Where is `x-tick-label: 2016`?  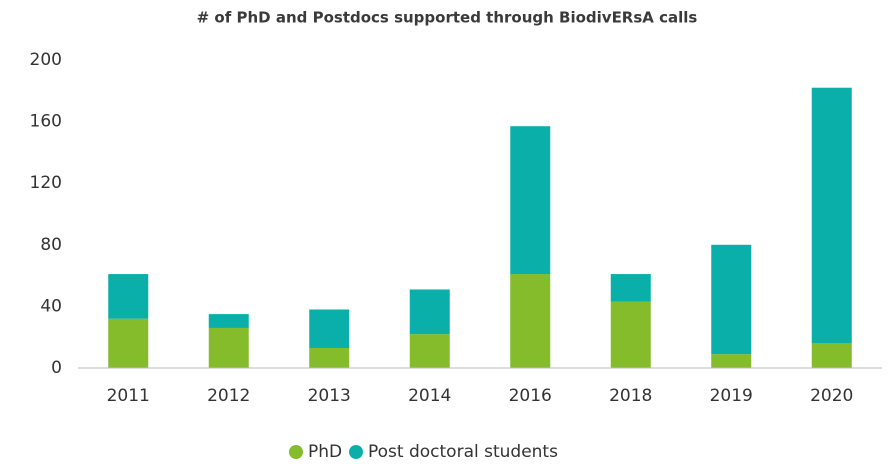 x-tick-label: 2016 is located at coordinates (530, 396).